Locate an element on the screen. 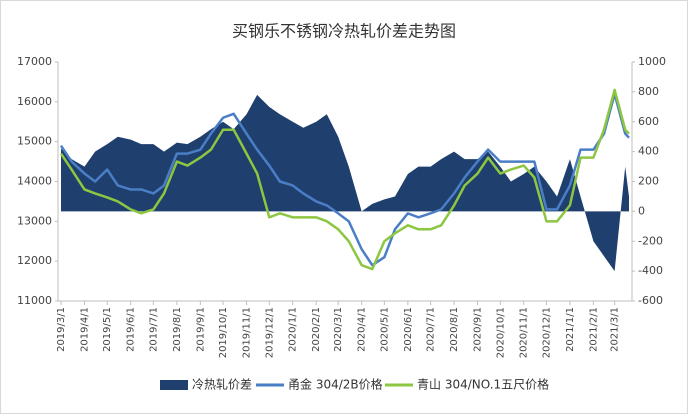 This screenshot has width=688, height=414. x-tick-label: 2020/7/1 is located at coordinates (431, 329).